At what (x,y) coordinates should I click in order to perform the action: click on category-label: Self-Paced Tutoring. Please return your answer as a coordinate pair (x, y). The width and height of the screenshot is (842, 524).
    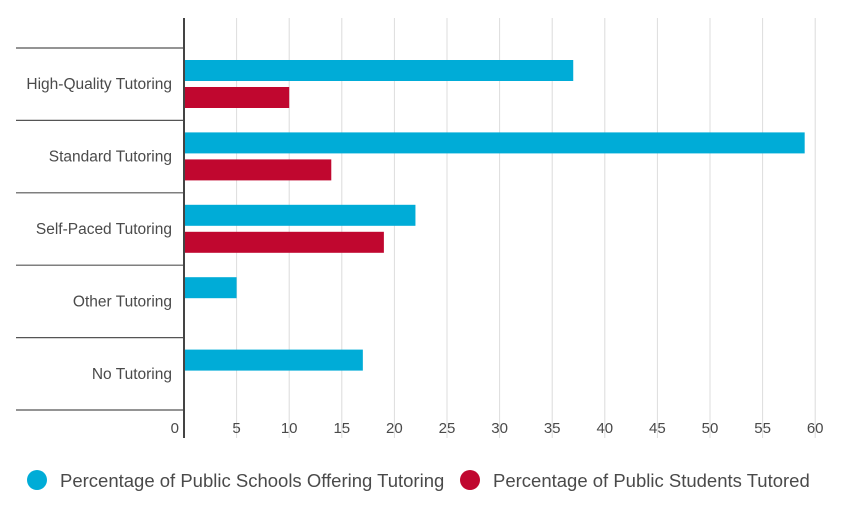
    Looking at the image, I should click on (104, 229).